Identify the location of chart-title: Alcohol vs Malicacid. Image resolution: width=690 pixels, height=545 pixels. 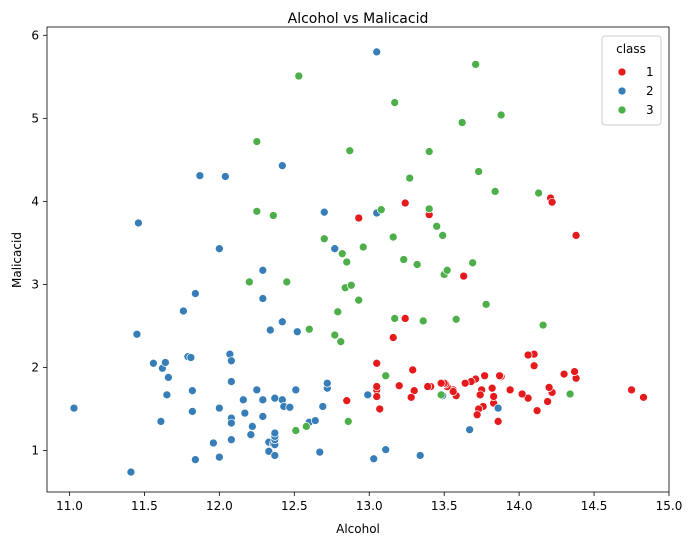
(358, 19).